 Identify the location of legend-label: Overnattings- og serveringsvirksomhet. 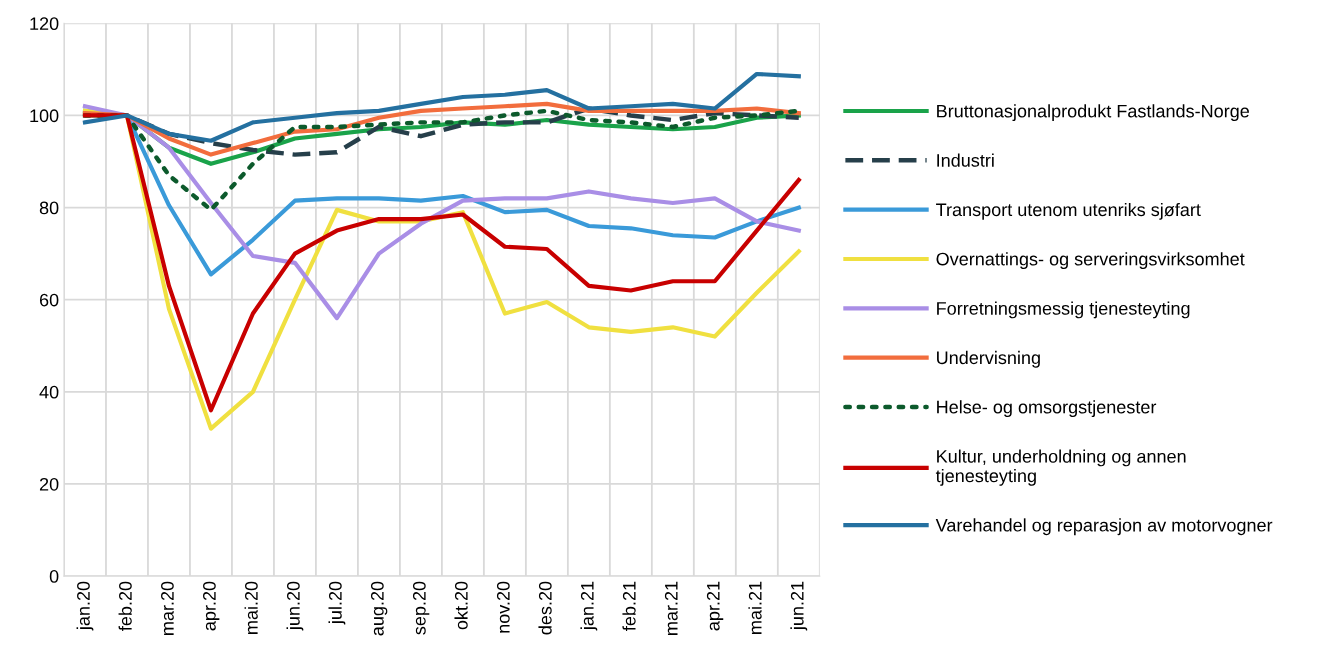
(1090, 261).